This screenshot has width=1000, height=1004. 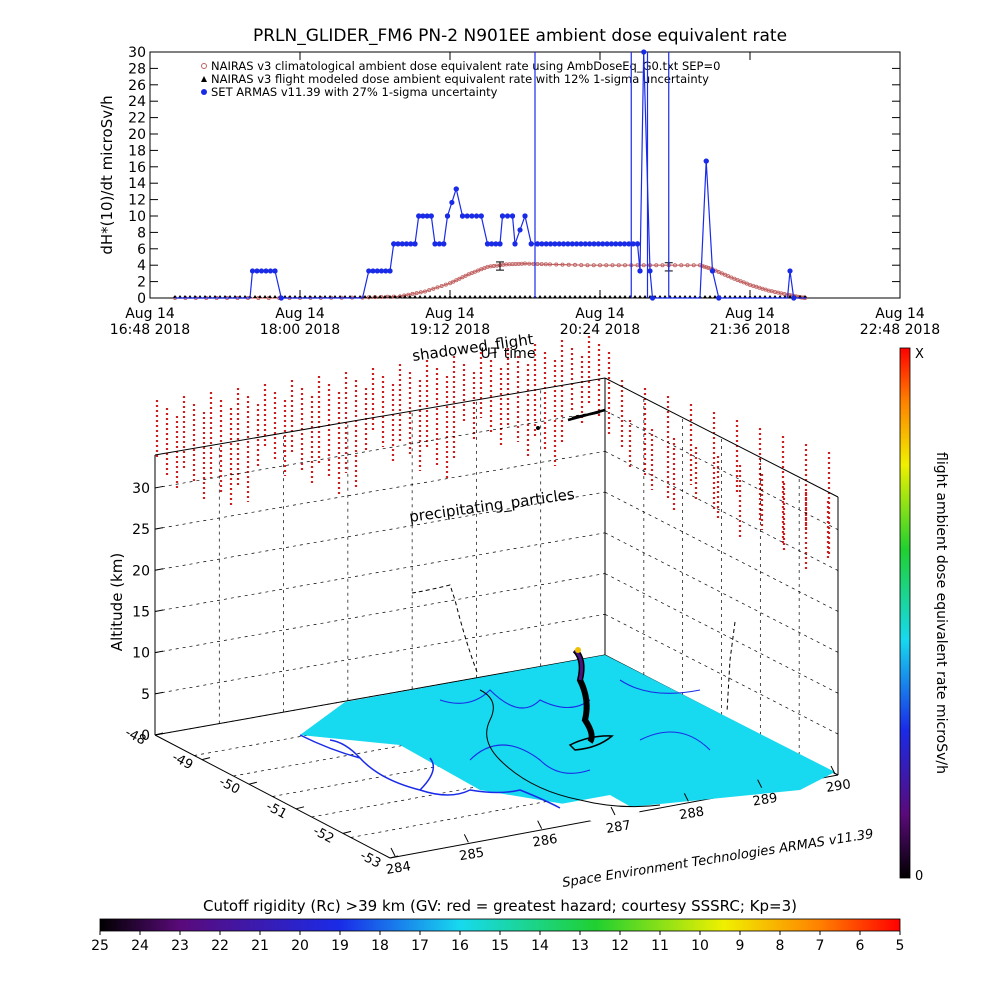 What do you see at coordinates (145, 695) in the screenshot?
I see `alt-tick-label: 5` at bounding box center [145, 695].